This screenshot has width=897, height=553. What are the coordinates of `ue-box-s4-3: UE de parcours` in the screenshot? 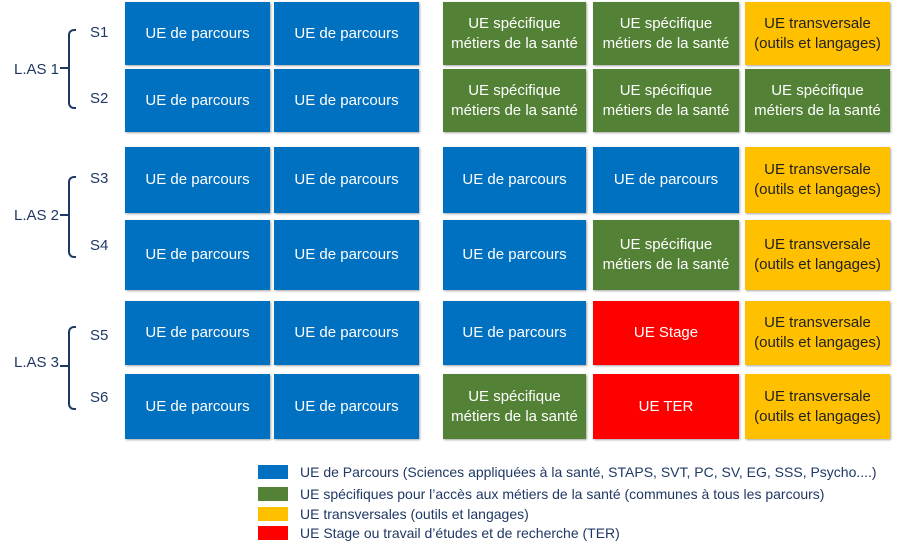 It's located at (514, 255).